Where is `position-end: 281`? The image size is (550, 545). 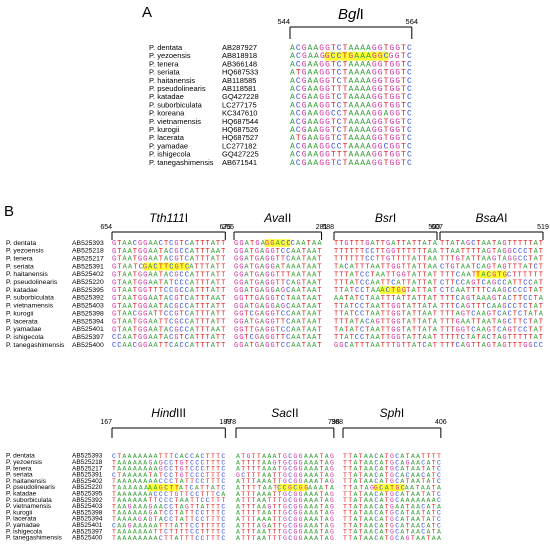 position-end: 281 is located at coordinates (322, 227).